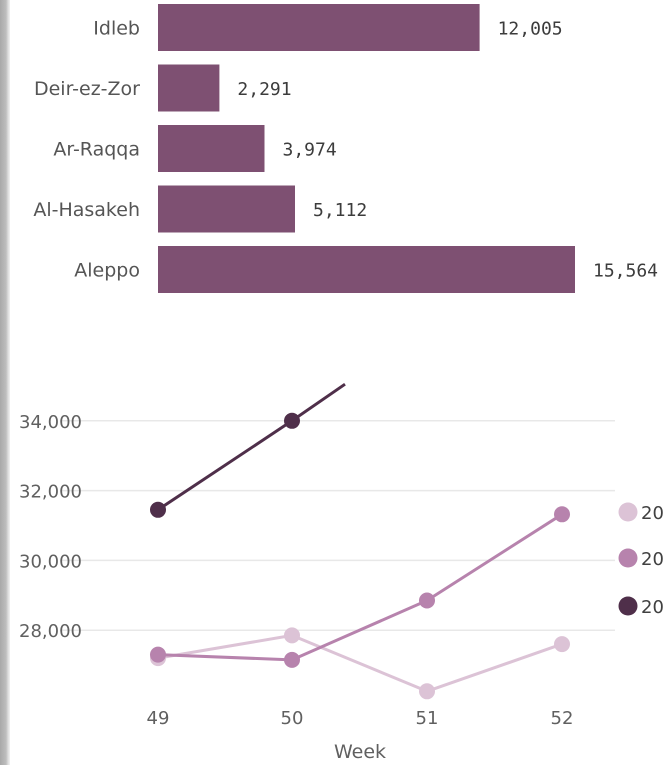 The width and height of the screenshot is (665, 765). I want to click on bar-value-label: 3,974, so click(310, 150).